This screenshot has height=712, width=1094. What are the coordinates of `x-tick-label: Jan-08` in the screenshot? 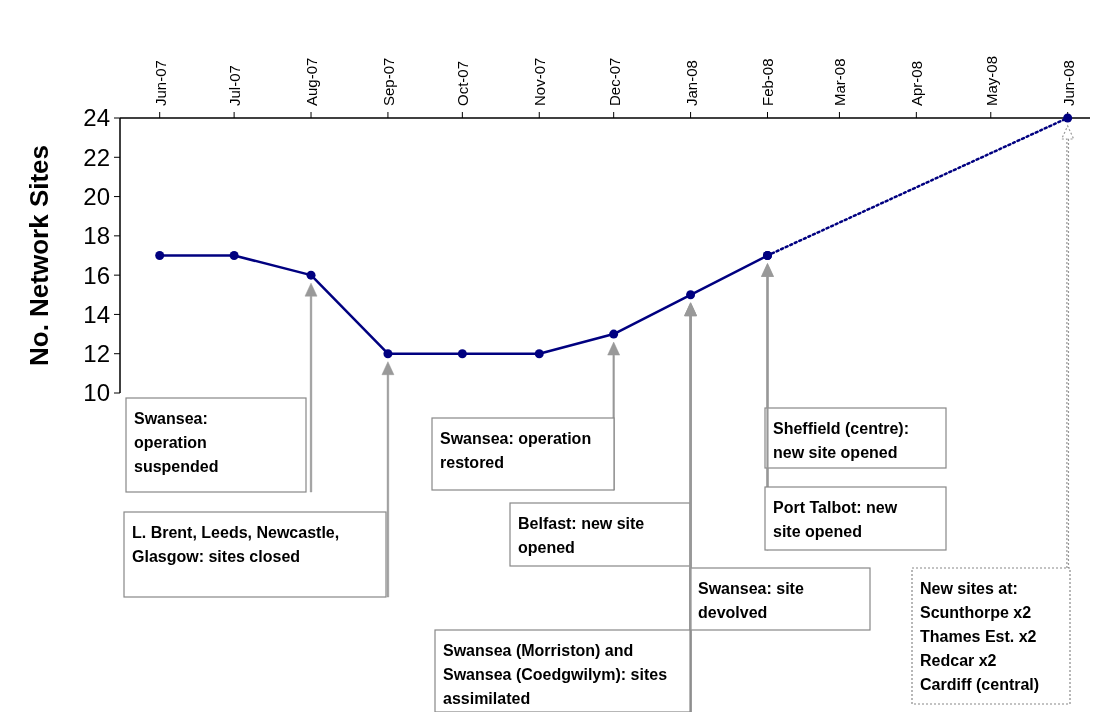 It's located at (691, 83).